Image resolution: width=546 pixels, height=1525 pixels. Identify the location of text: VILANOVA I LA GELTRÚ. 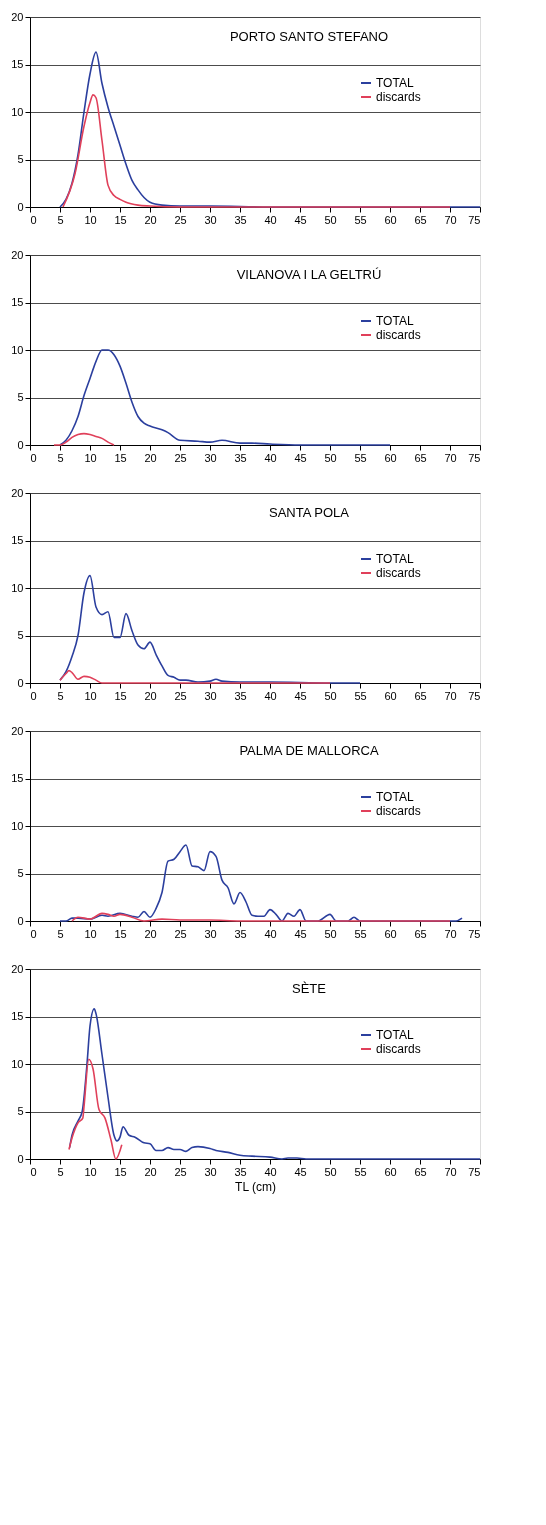
(309, 274).